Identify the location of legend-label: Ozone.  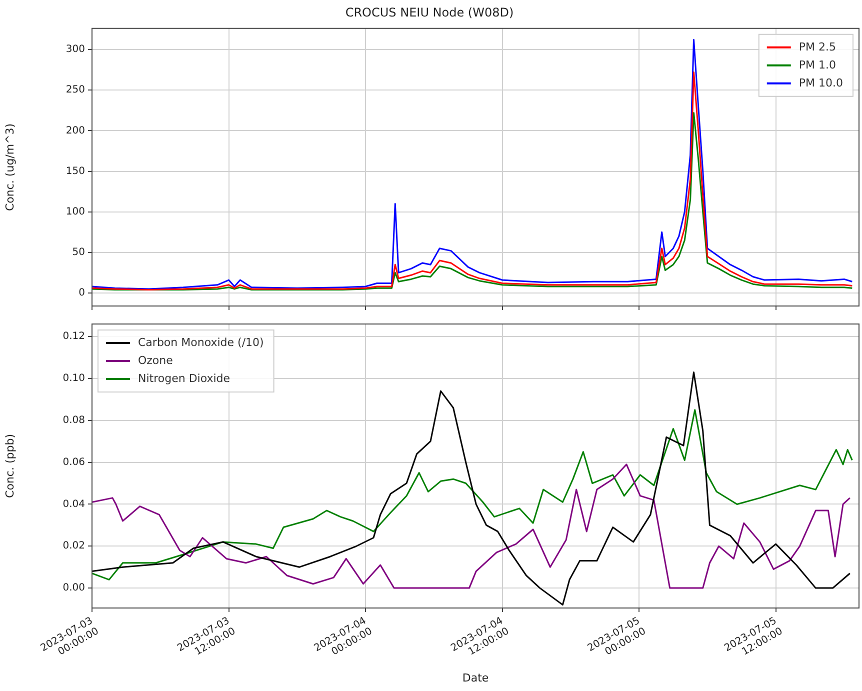
(156, 360).